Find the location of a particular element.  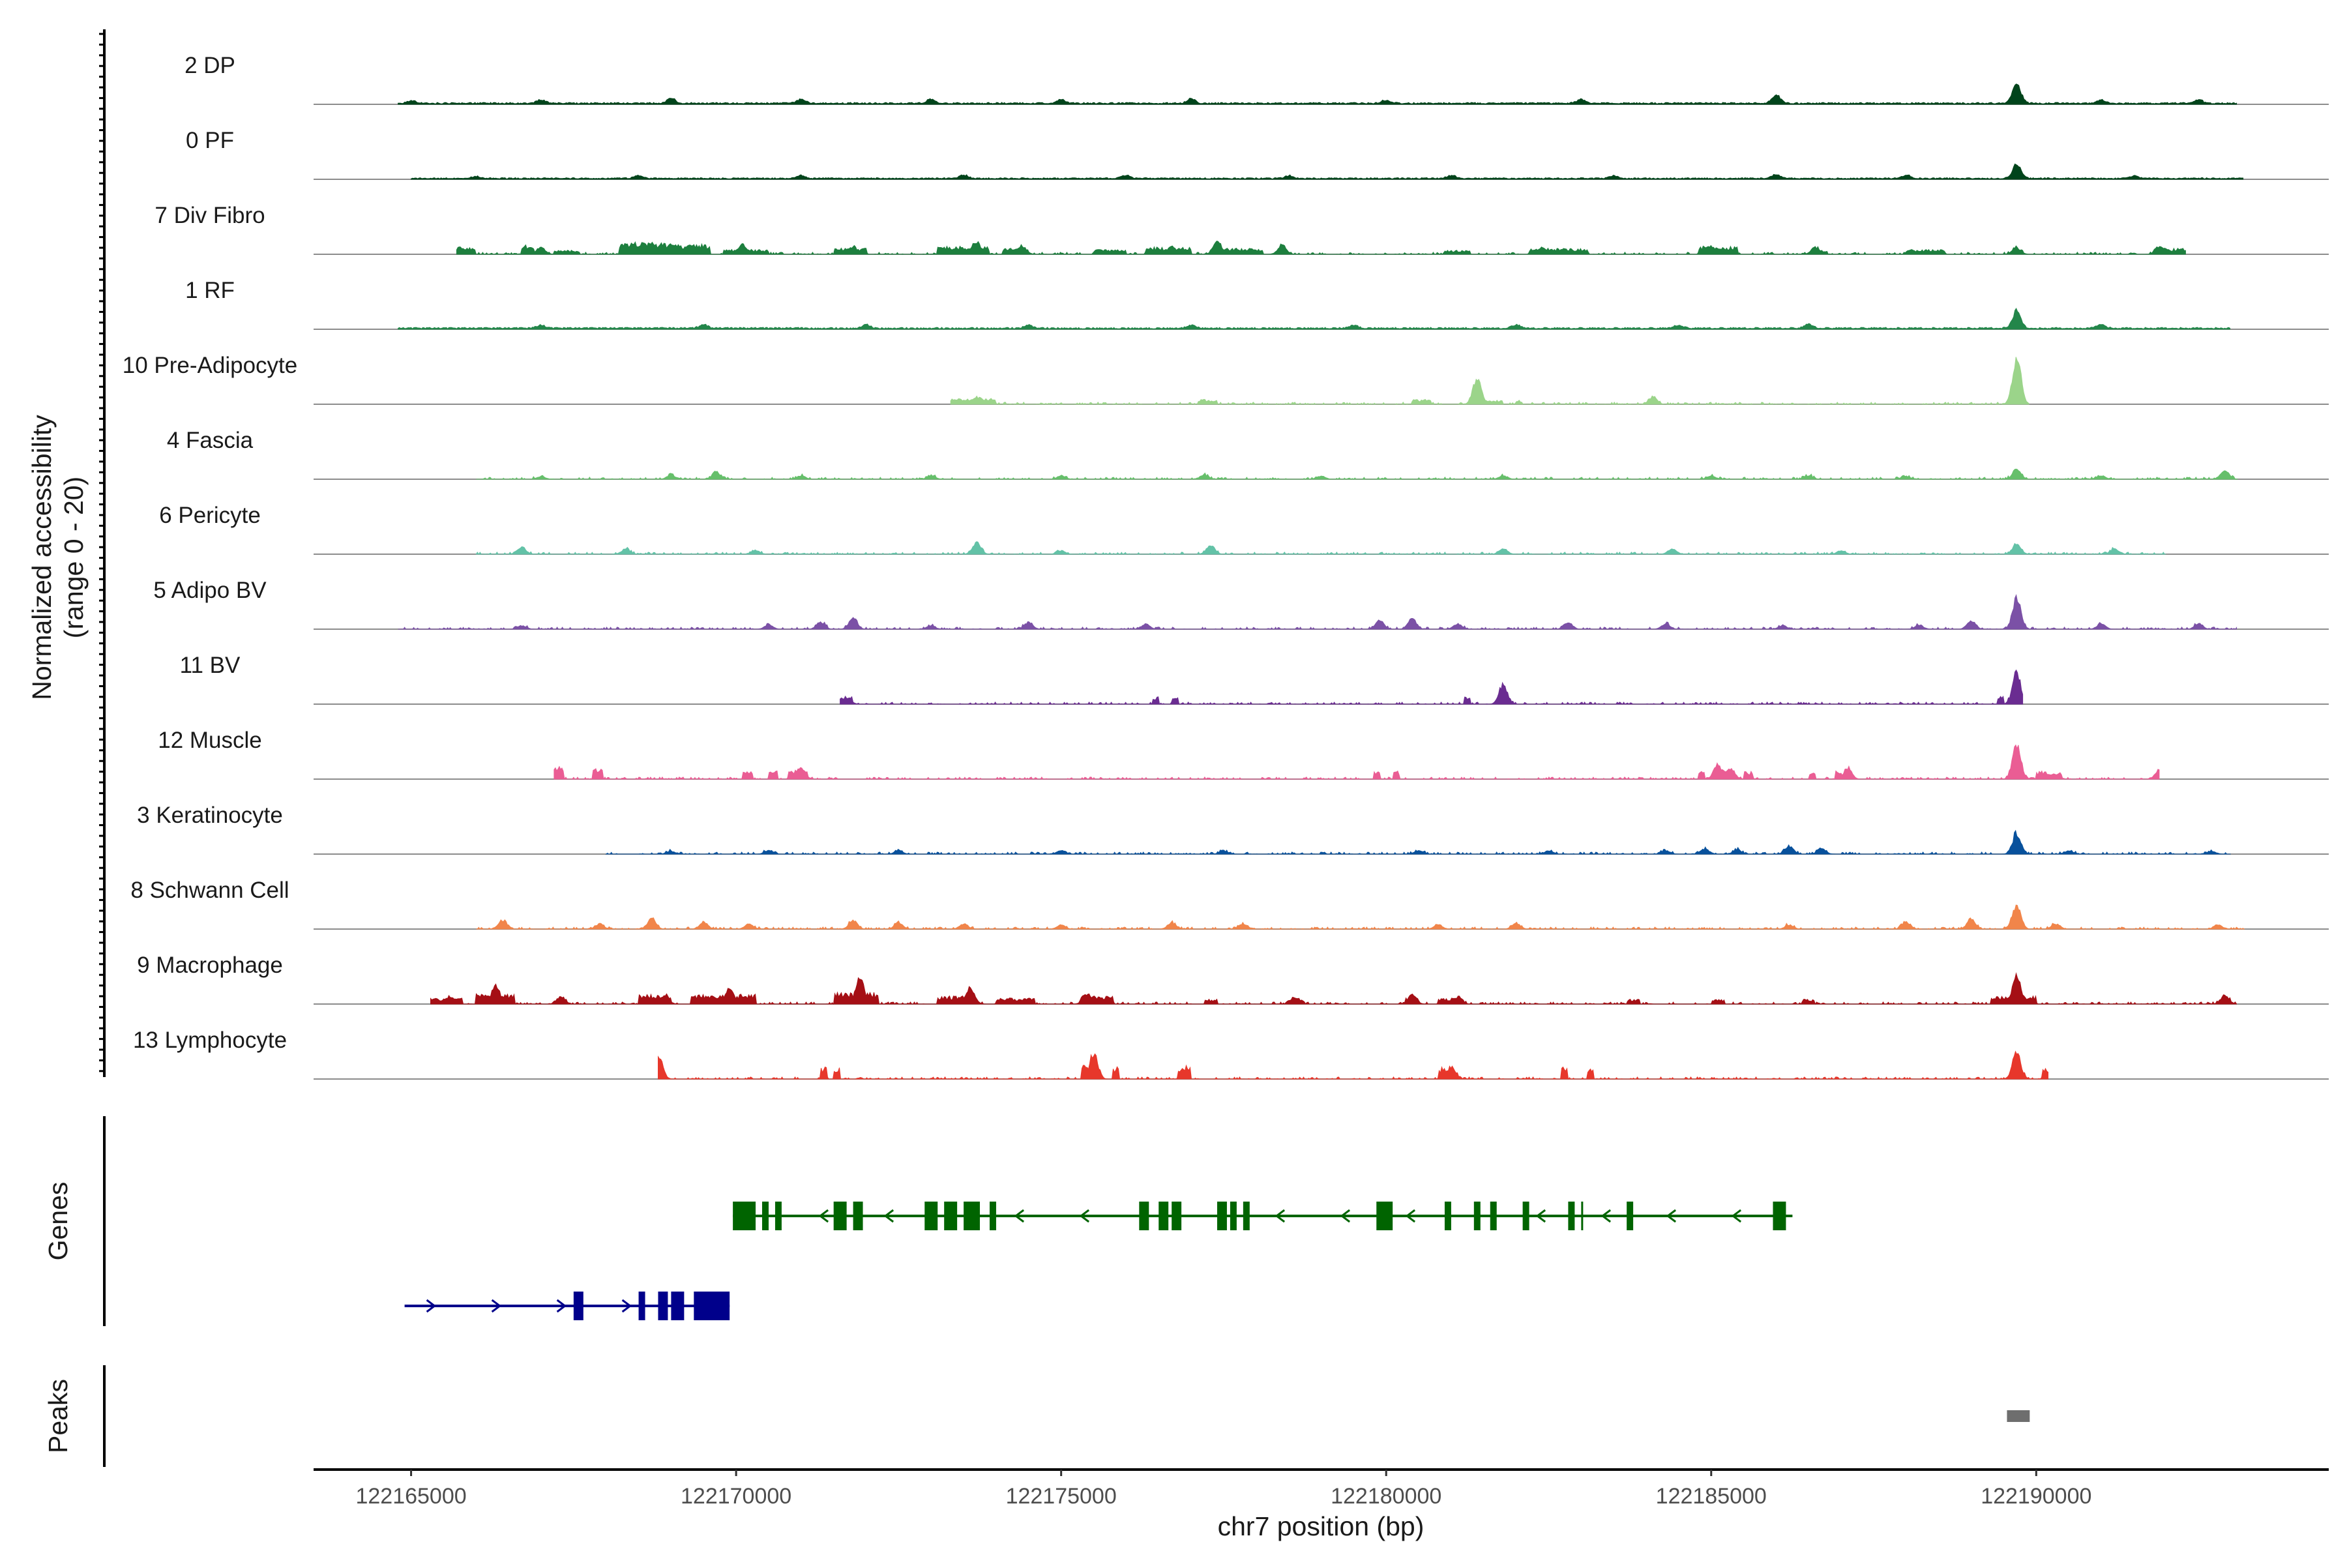

track-label: 3 Keratinocyte is located at coordinates (210, 815).